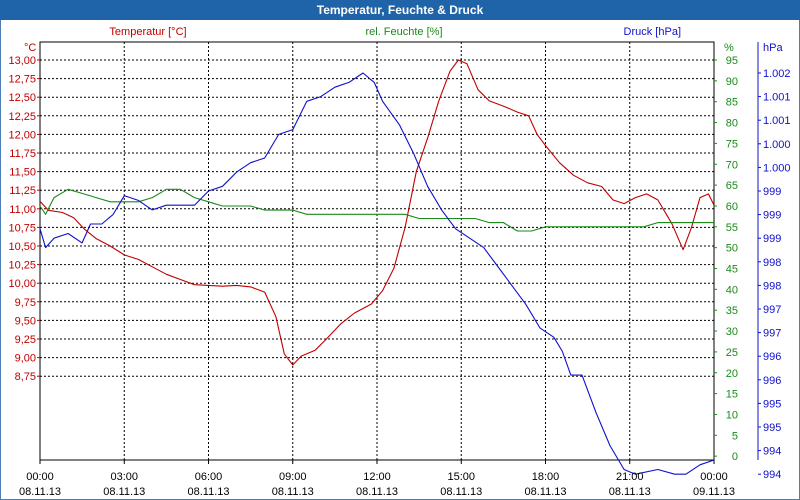 The width and height of the screenshot is (800, 500). I want to click on temperature-tick-label: 12,25, so click(22, 117).